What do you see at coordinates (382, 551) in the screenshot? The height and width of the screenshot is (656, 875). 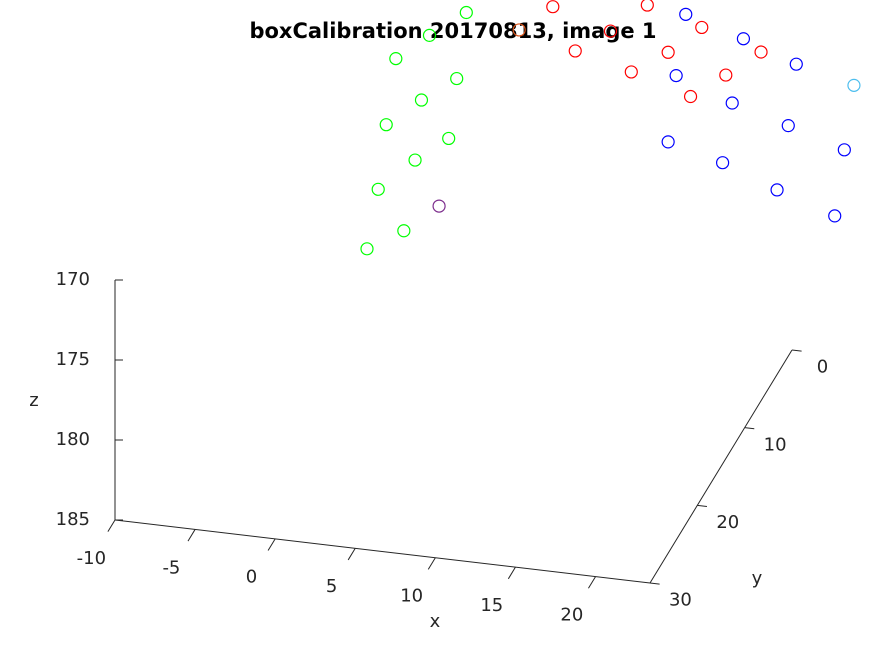 I see `x-axis-line` at bounding box center [382, 551].